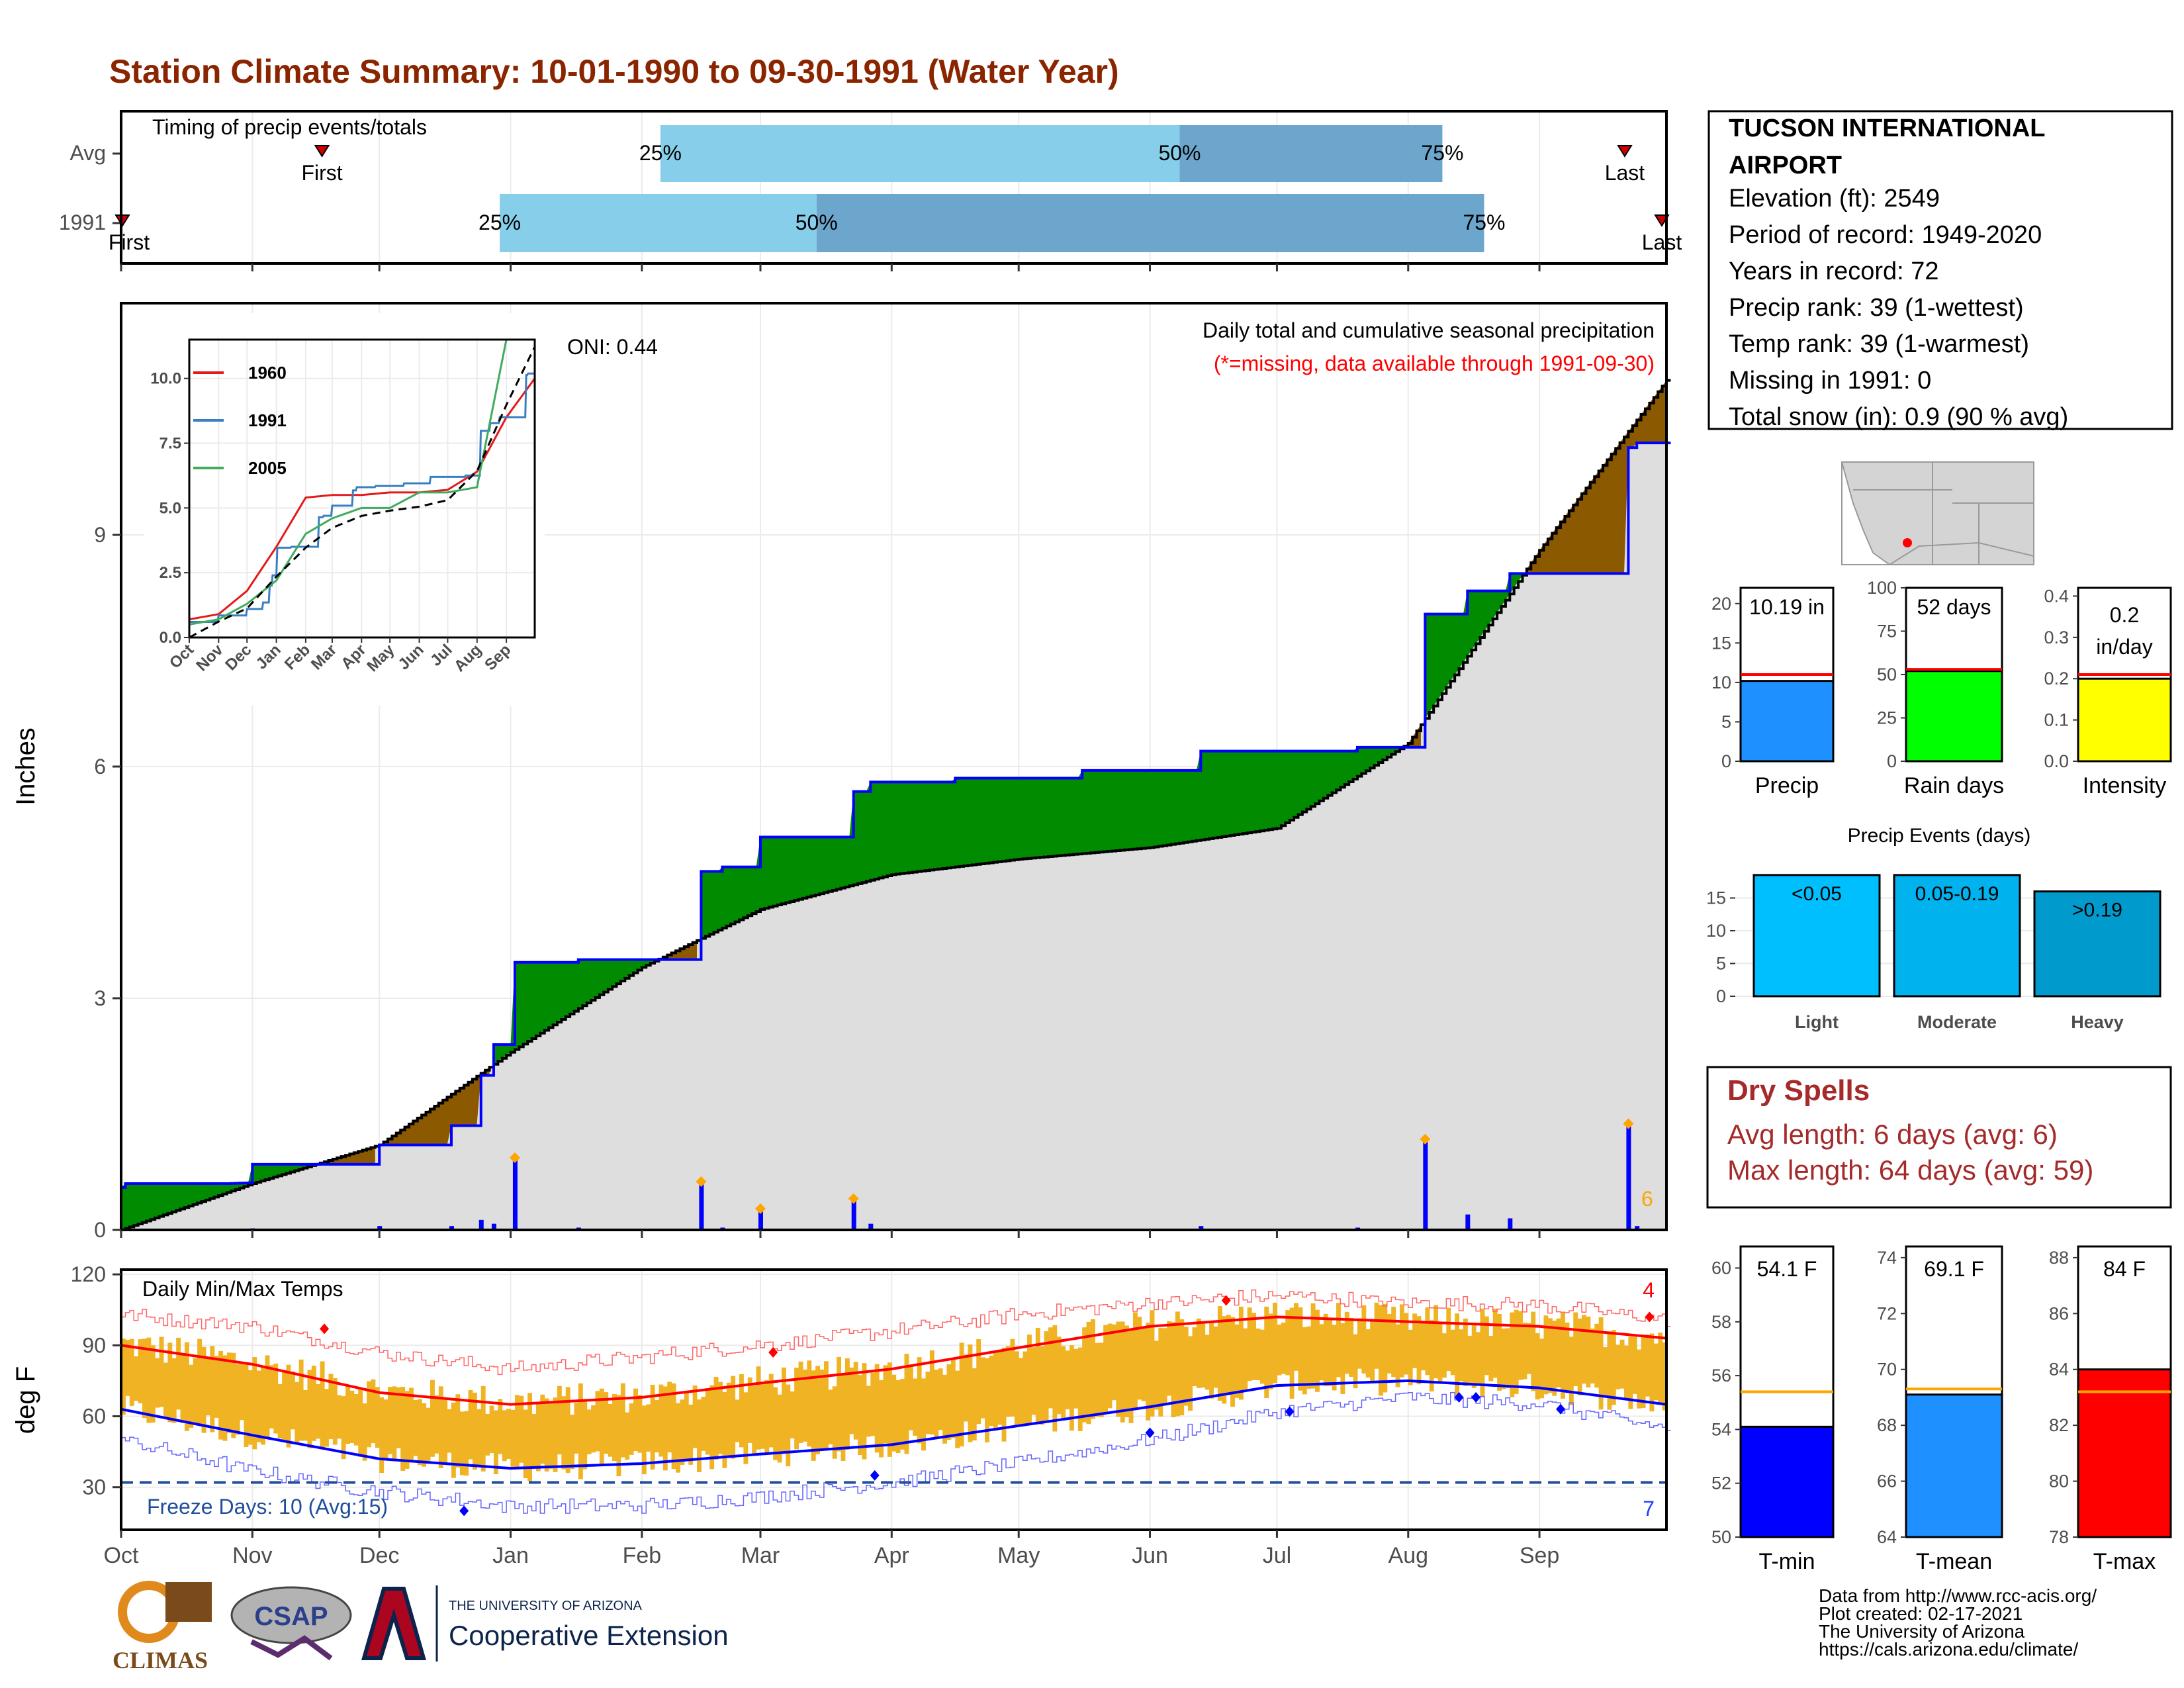 Image resolution: width=2184 pixels, height=1688 pixels. Describe the element at coordinates (2097, 910) in the screenshot. I see `precip-event-bar-label: >0.19` at that location.